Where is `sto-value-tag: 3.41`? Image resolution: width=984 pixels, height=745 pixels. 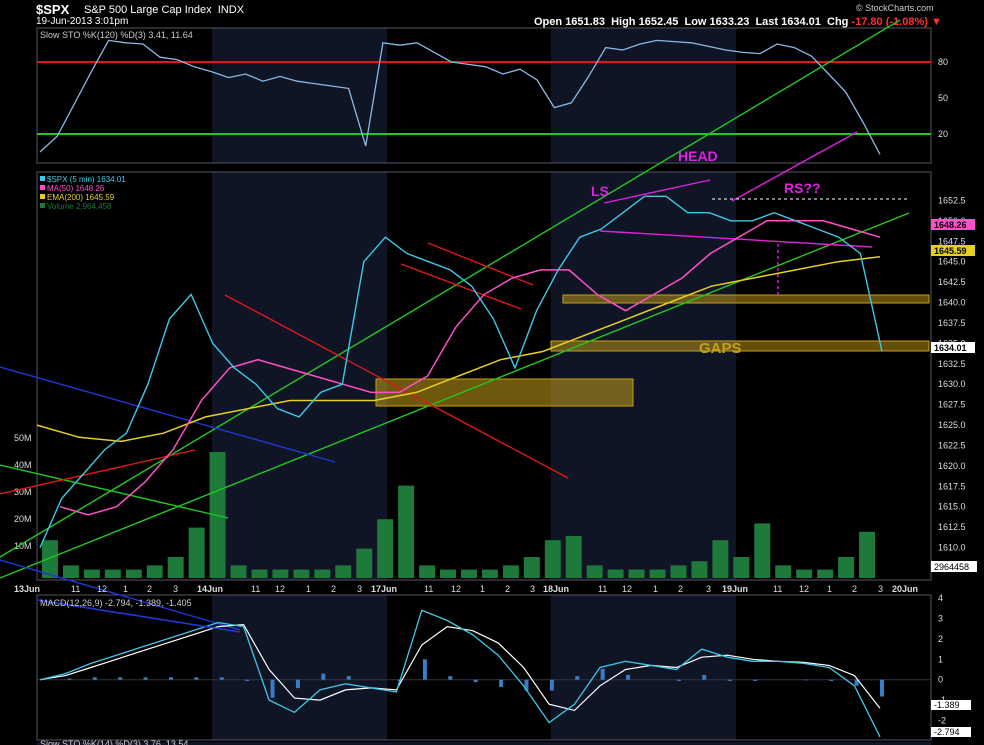
sto-value-tag: 3.41 is located at coordinates (943, 159).